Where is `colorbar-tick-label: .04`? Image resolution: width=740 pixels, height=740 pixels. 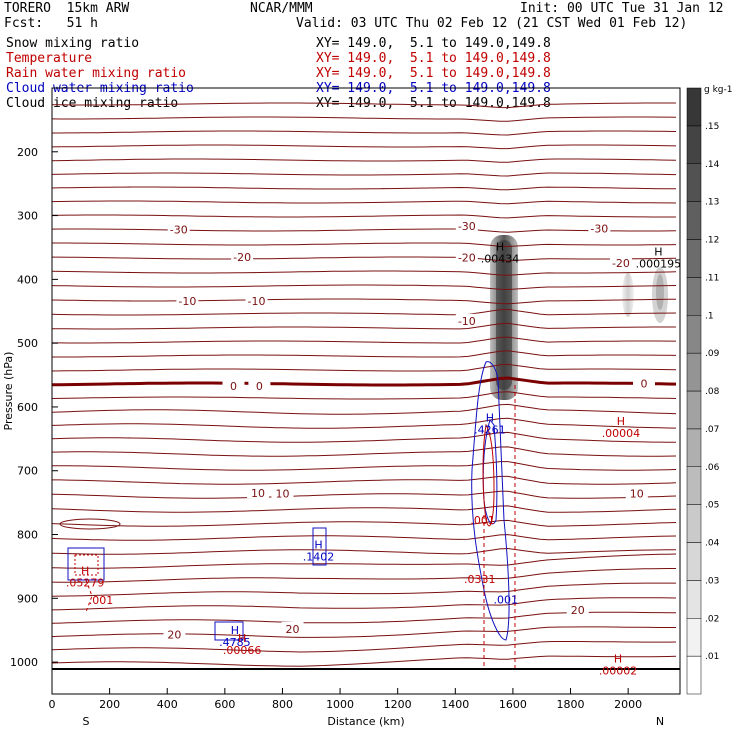 colorbar-tick-label: .04 is located at coordinates (712, 544).